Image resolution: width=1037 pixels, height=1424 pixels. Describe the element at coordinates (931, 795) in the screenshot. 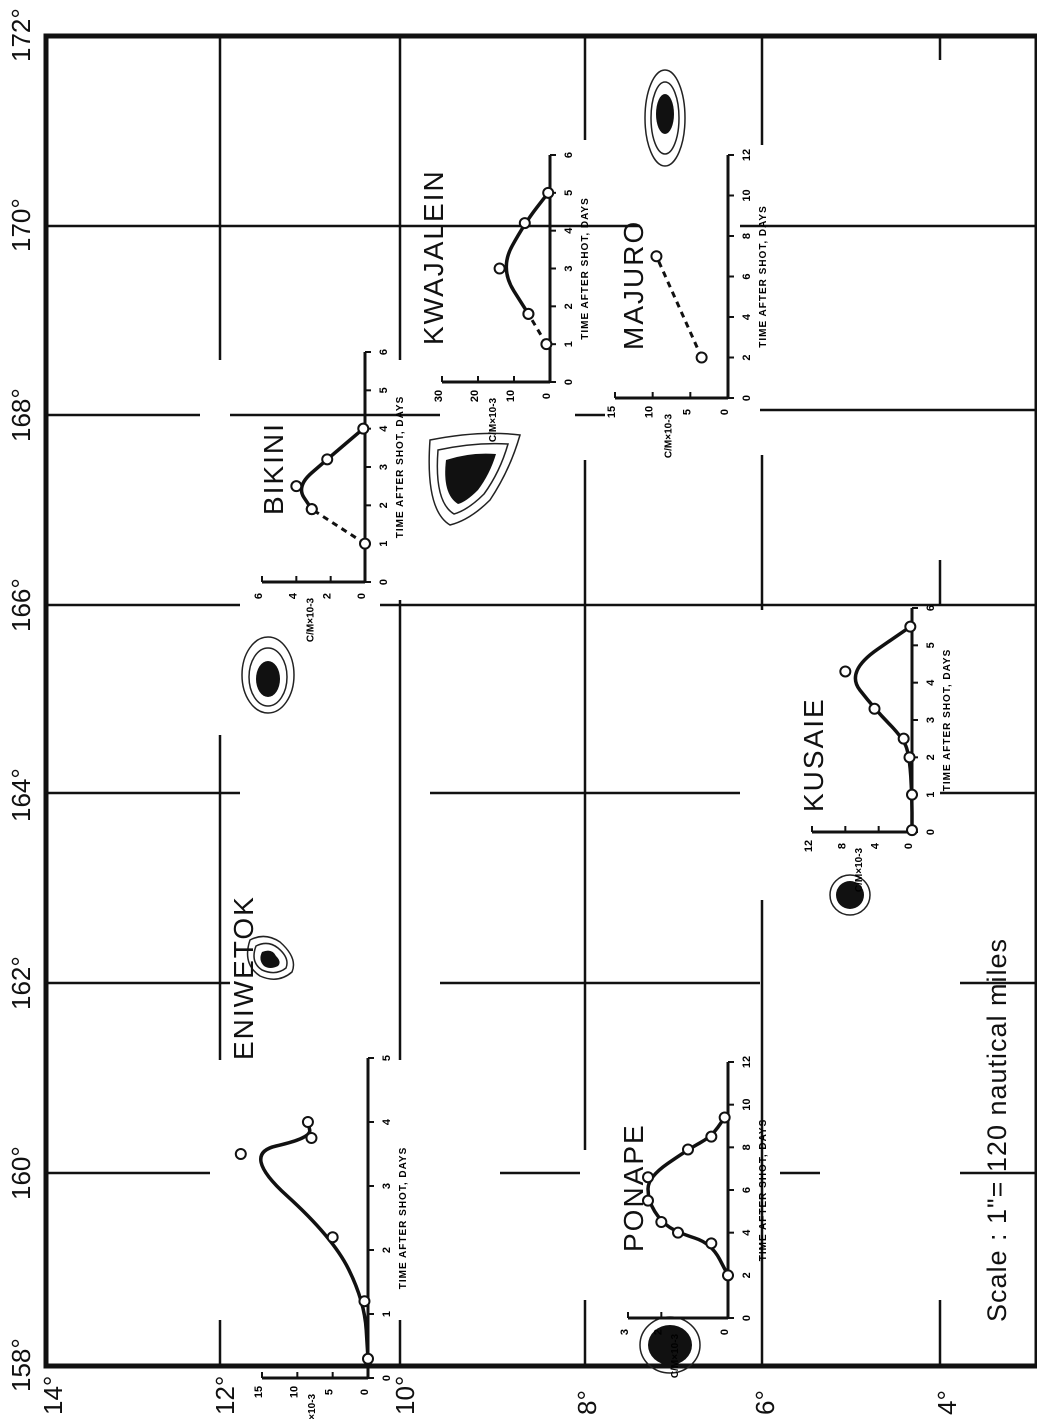

I see `time-tick-label-kusaie: 1` at that location.